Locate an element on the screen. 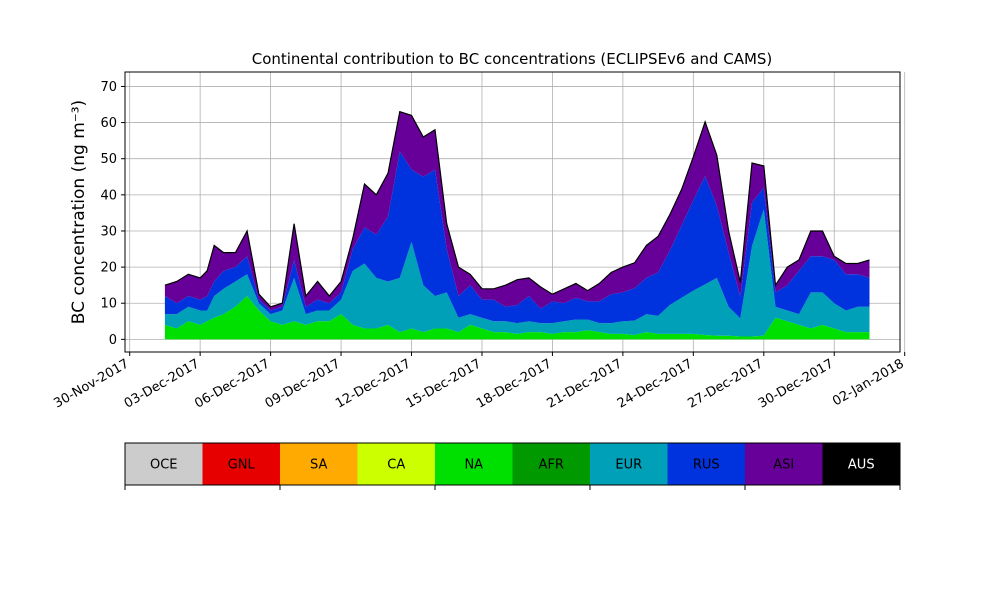 This screenshot has height=600, width=1000. x-tick-label: 30-Nov-2017 is located at coordinates (91, 383).